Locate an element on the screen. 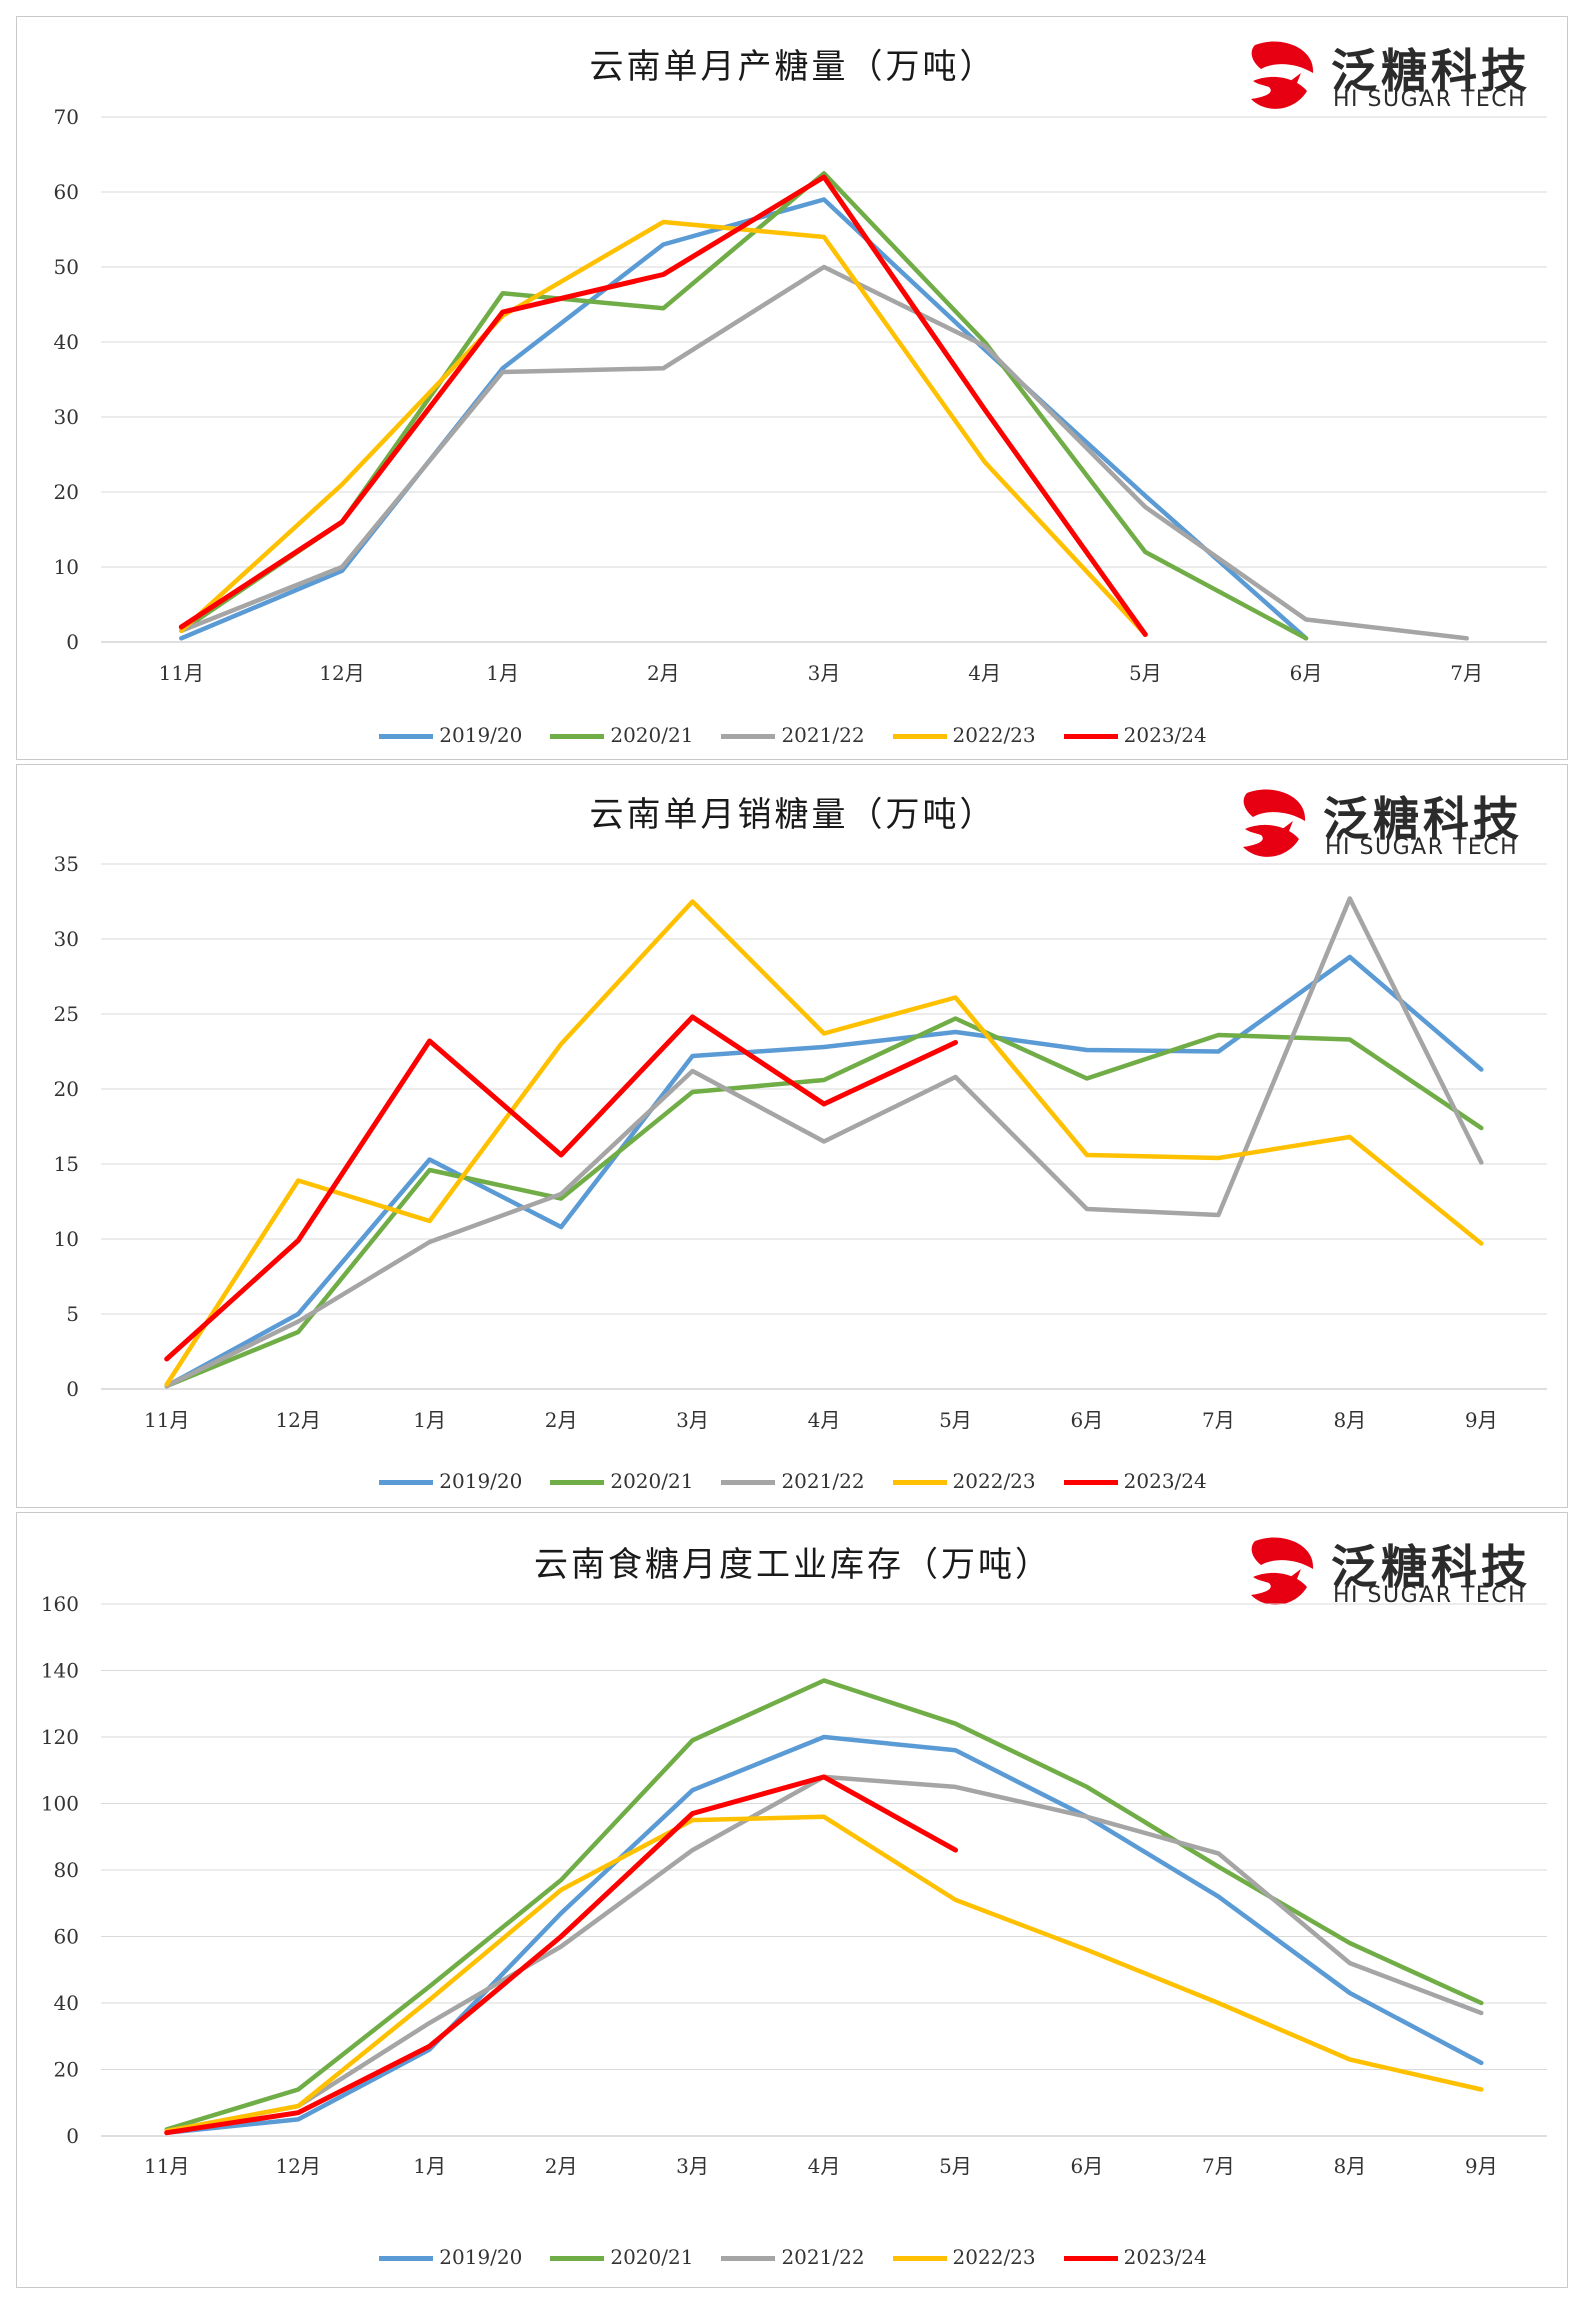 This screenshot has width=1584, height=2298. y-tick-label: 50 is located at coordinates (66, 267).